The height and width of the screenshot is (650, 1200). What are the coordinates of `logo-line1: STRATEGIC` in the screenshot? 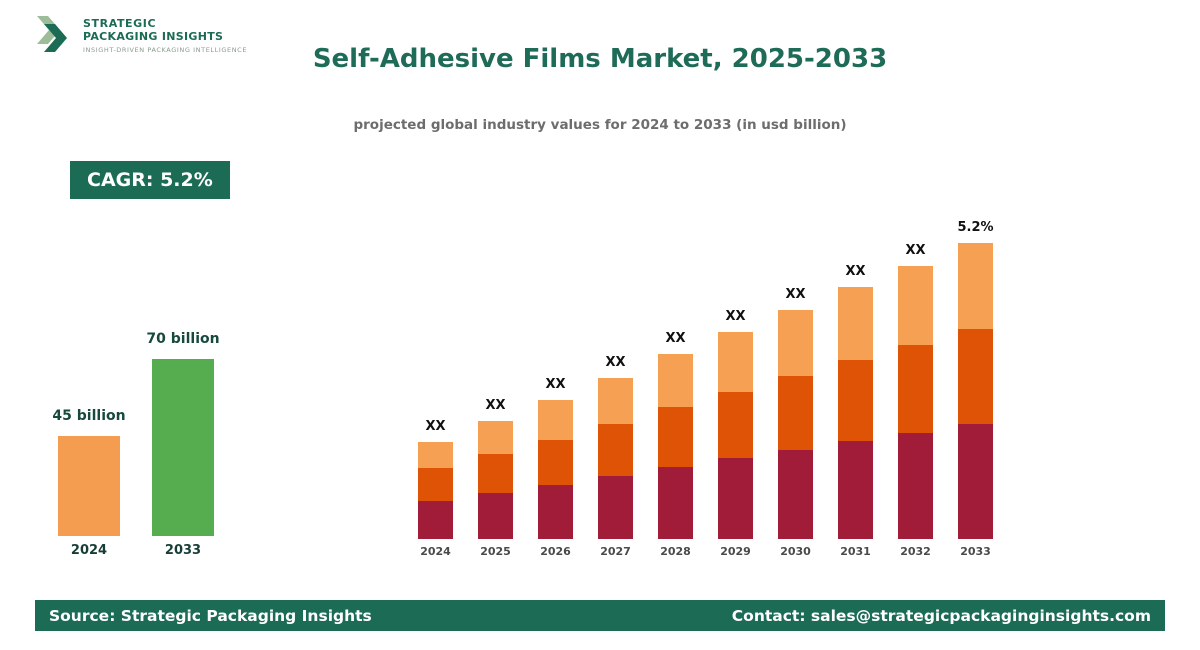 It's located at (120, 23).